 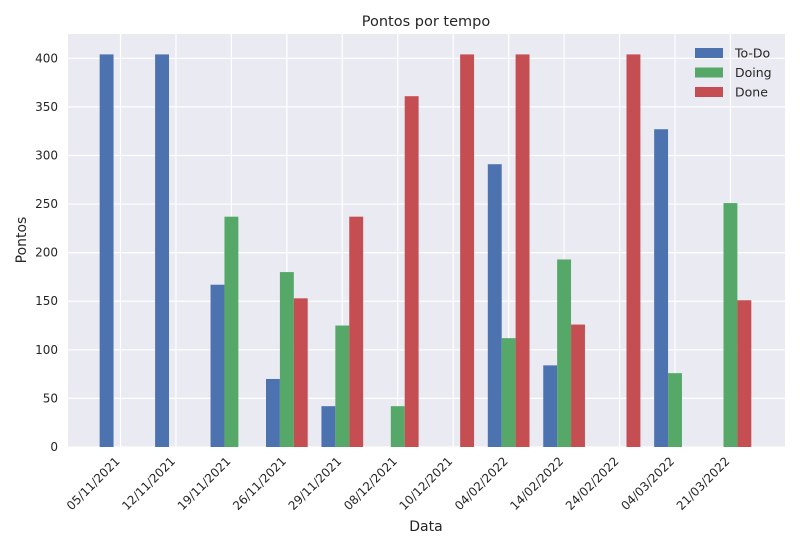 I want to click on y-tick-label: 0, so click(x=54, y=447).